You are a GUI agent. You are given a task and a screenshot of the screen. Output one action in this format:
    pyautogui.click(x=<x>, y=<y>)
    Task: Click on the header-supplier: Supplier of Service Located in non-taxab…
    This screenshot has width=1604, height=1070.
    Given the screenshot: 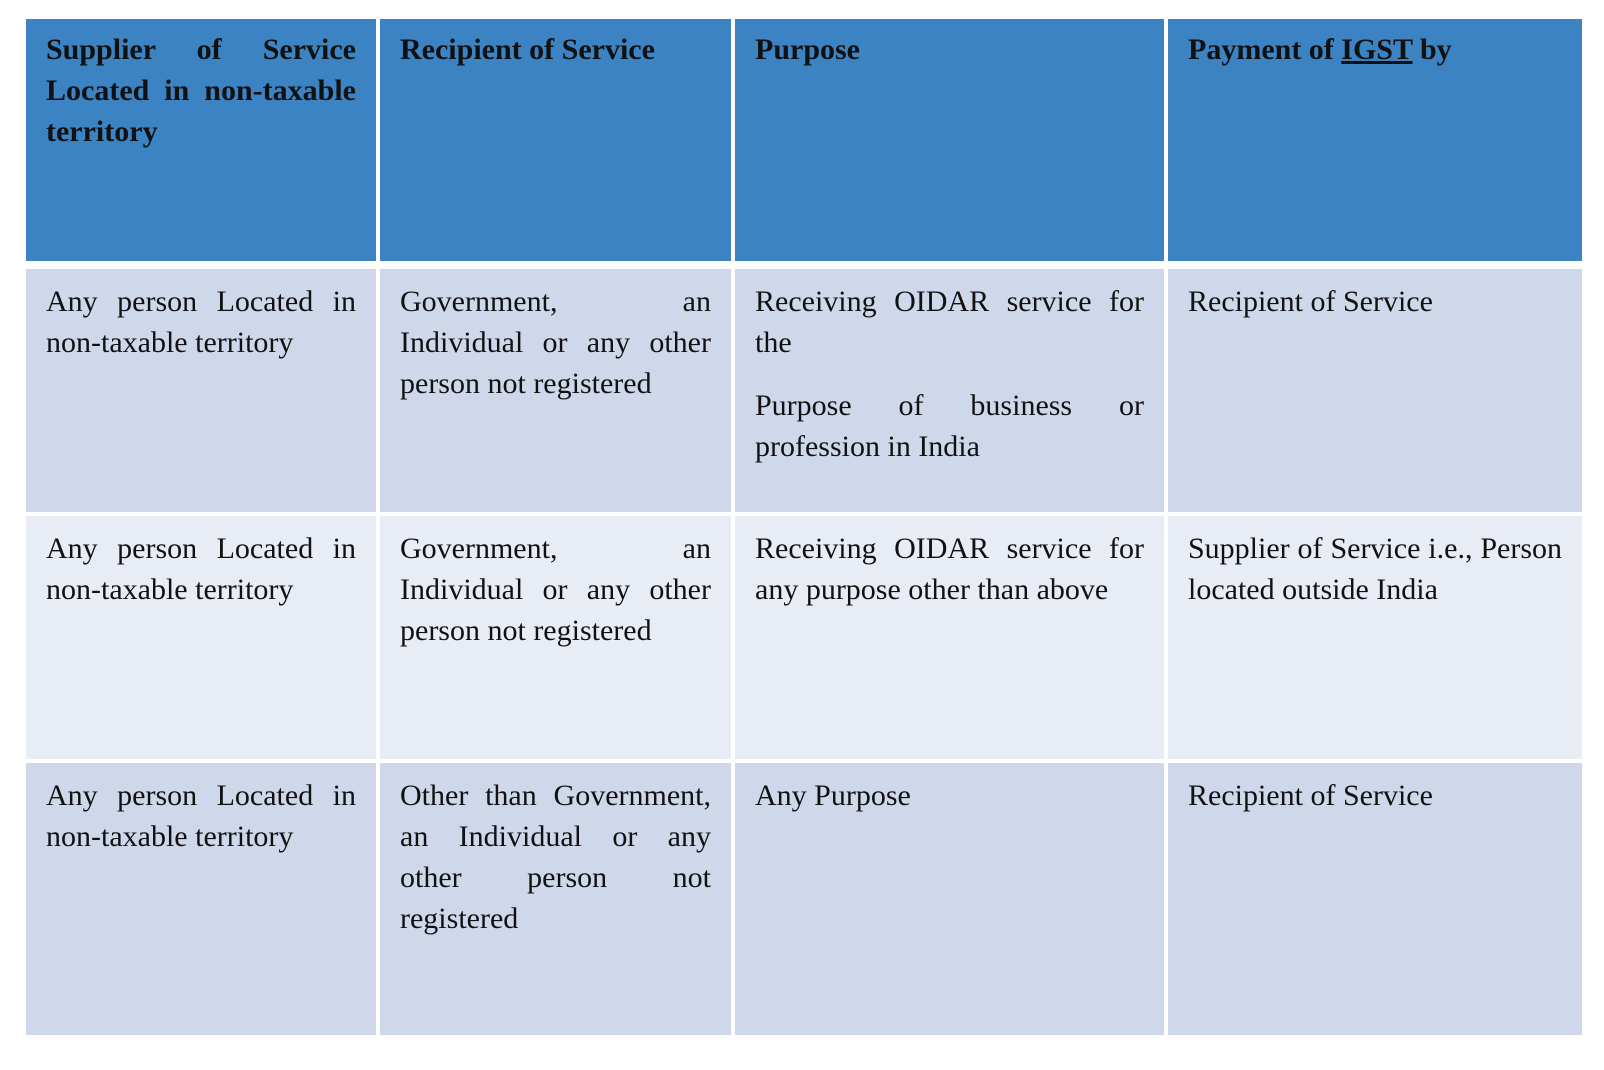 What is the action you would take?
    pyautogui.click(x=203, y=140)
    